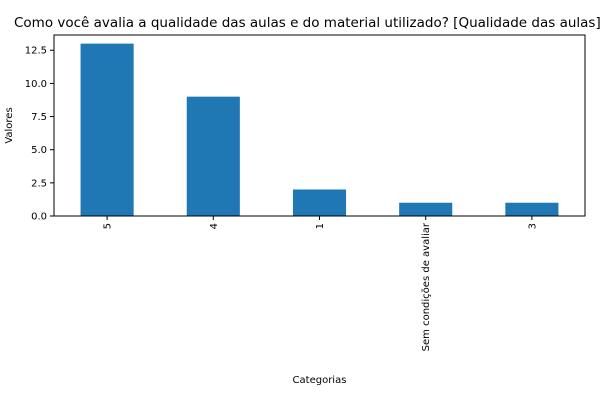  What do you see at coordinates (39, 183) in the screenshot?
I see `y-tick-label: 2.5` at bounding box center [39, 183].